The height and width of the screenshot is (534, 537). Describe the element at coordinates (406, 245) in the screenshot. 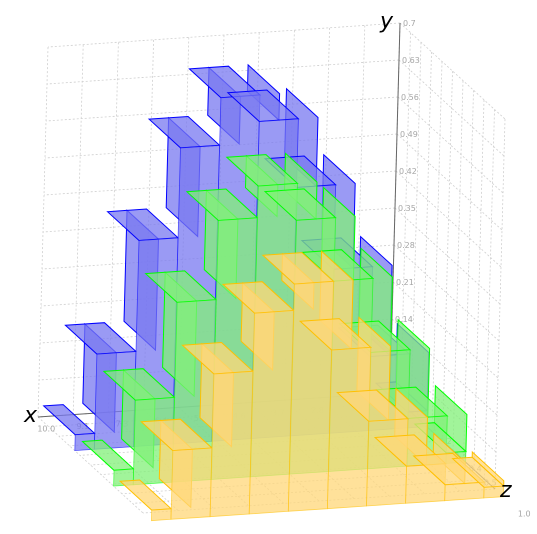

I see `y-tick-label: 0.28` at that location.